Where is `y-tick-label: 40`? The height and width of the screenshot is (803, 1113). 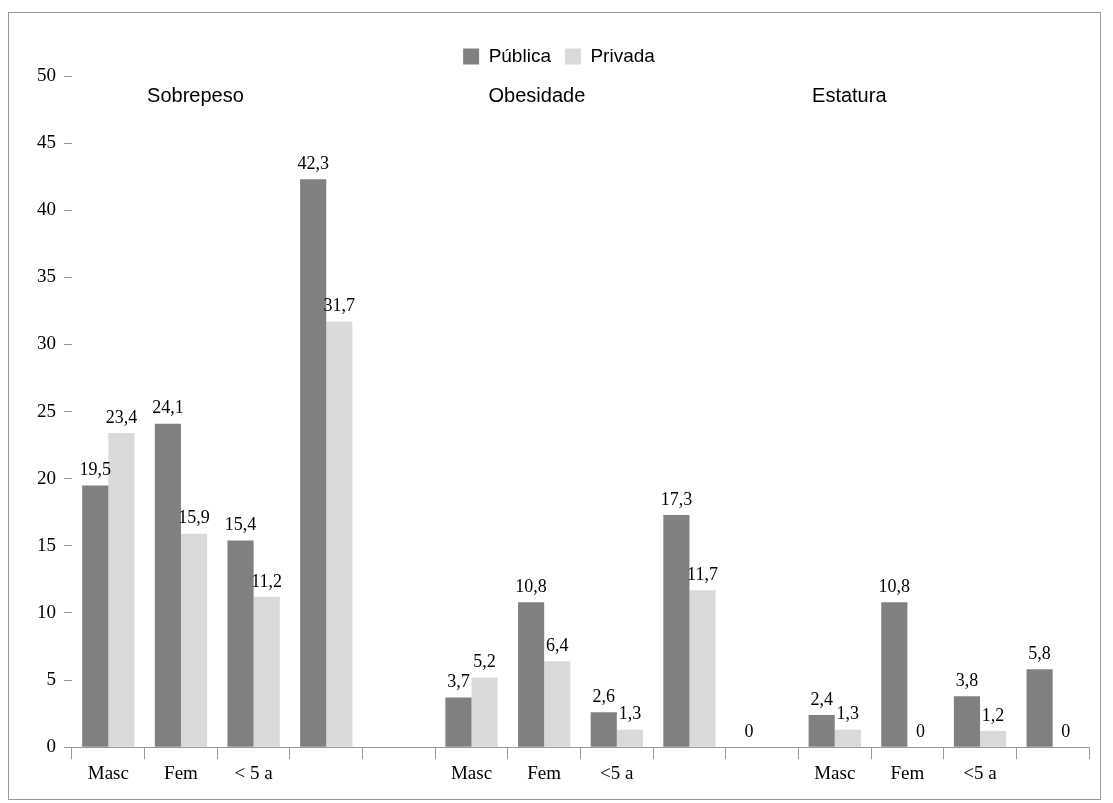 y-tick-label: 40 is located at coordinates (46, 209).